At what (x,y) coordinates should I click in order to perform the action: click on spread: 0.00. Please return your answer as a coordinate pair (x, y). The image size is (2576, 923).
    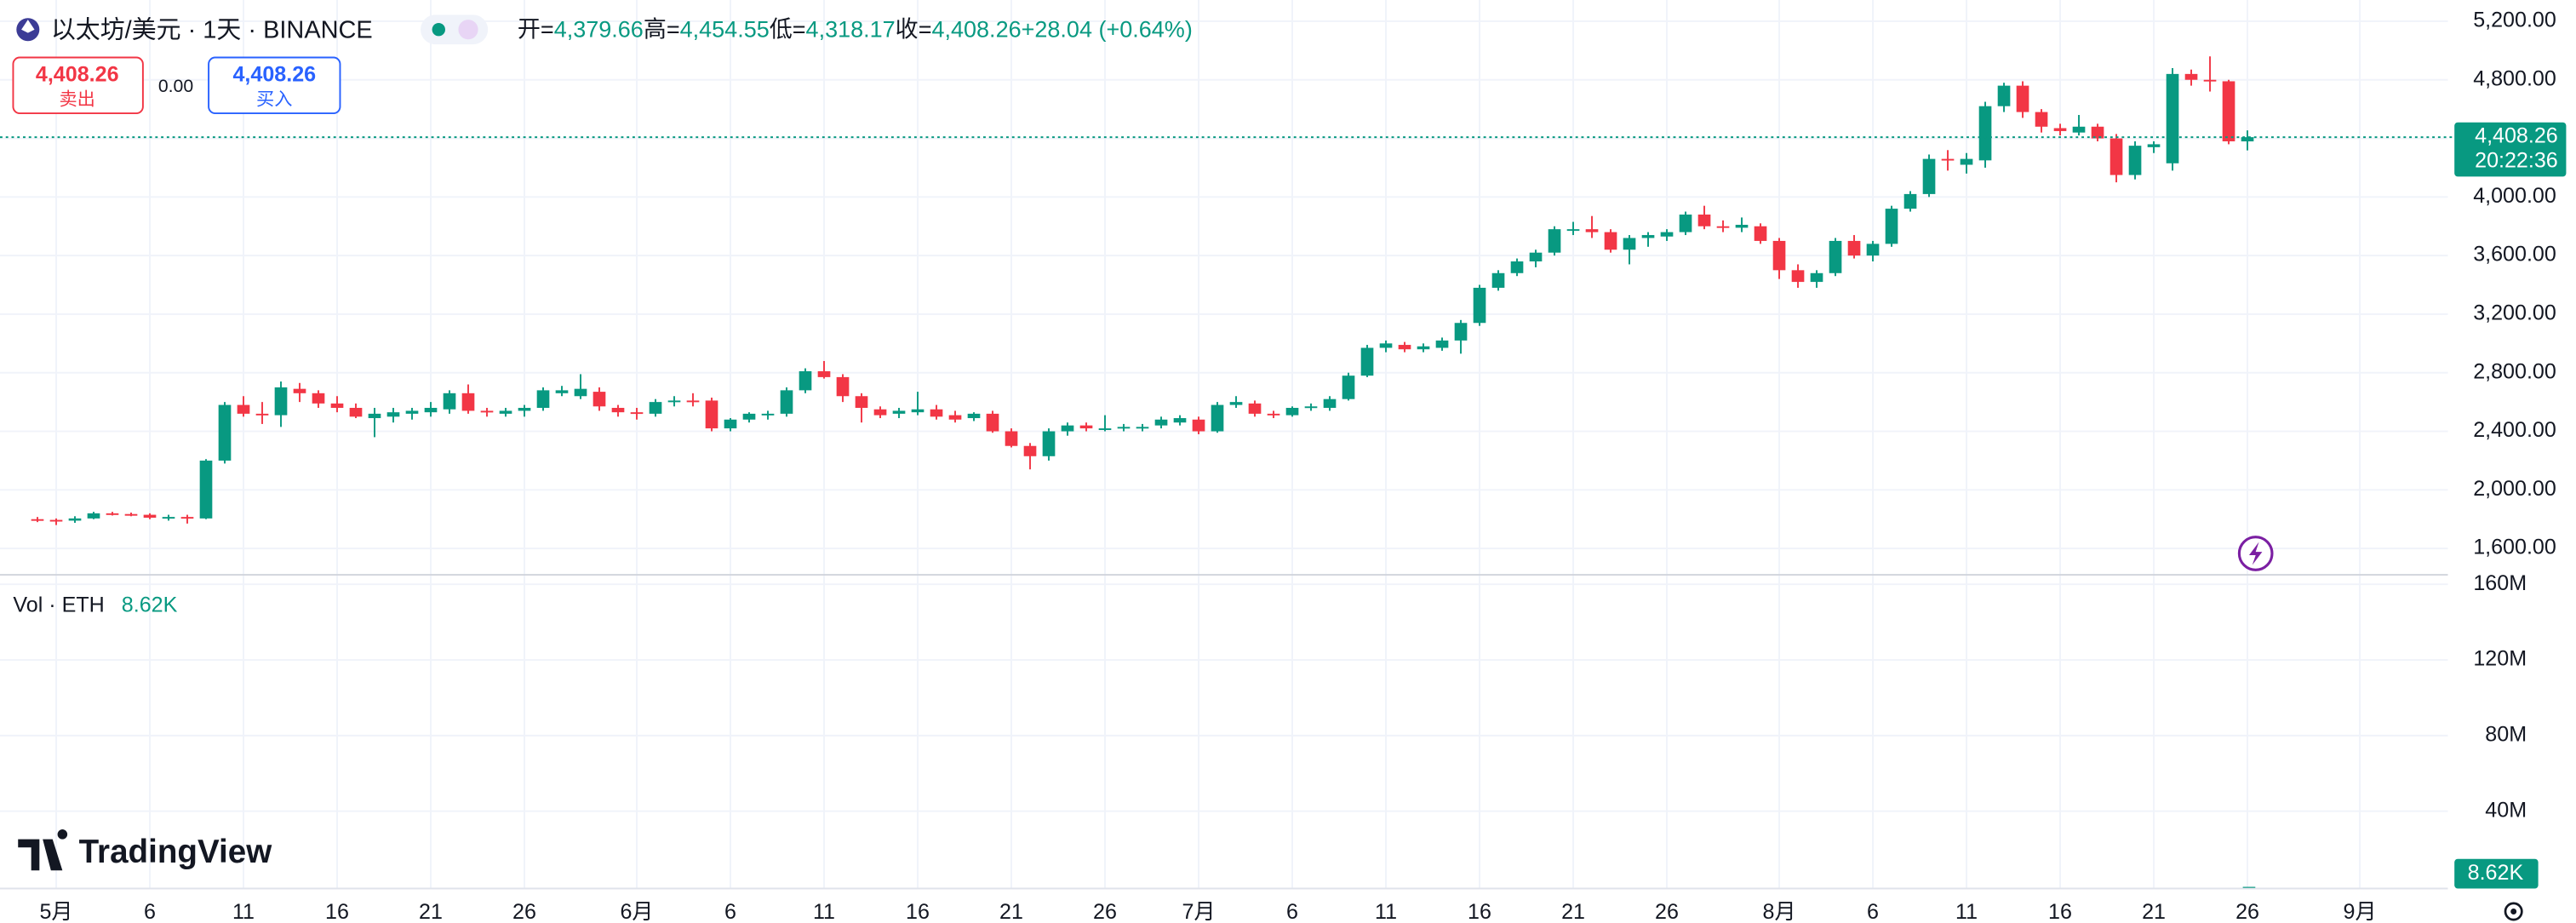
    Looking at the image, I should click on (176, 86).